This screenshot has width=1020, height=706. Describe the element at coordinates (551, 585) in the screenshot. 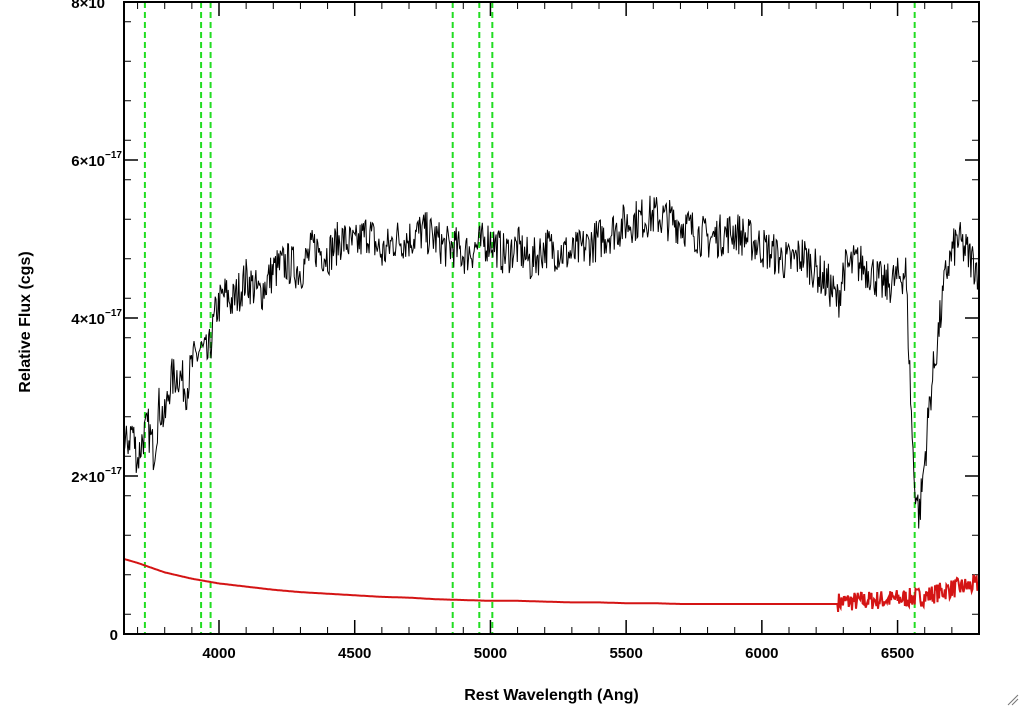

I see `error-spectrum-line` at that location.